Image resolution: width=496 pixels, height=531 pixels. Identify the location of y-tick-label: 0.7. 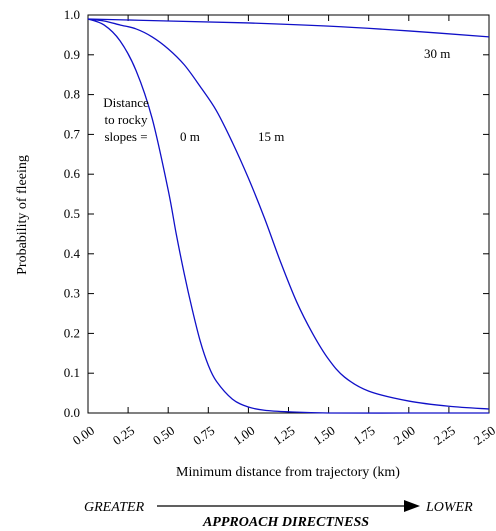
(72, 133).